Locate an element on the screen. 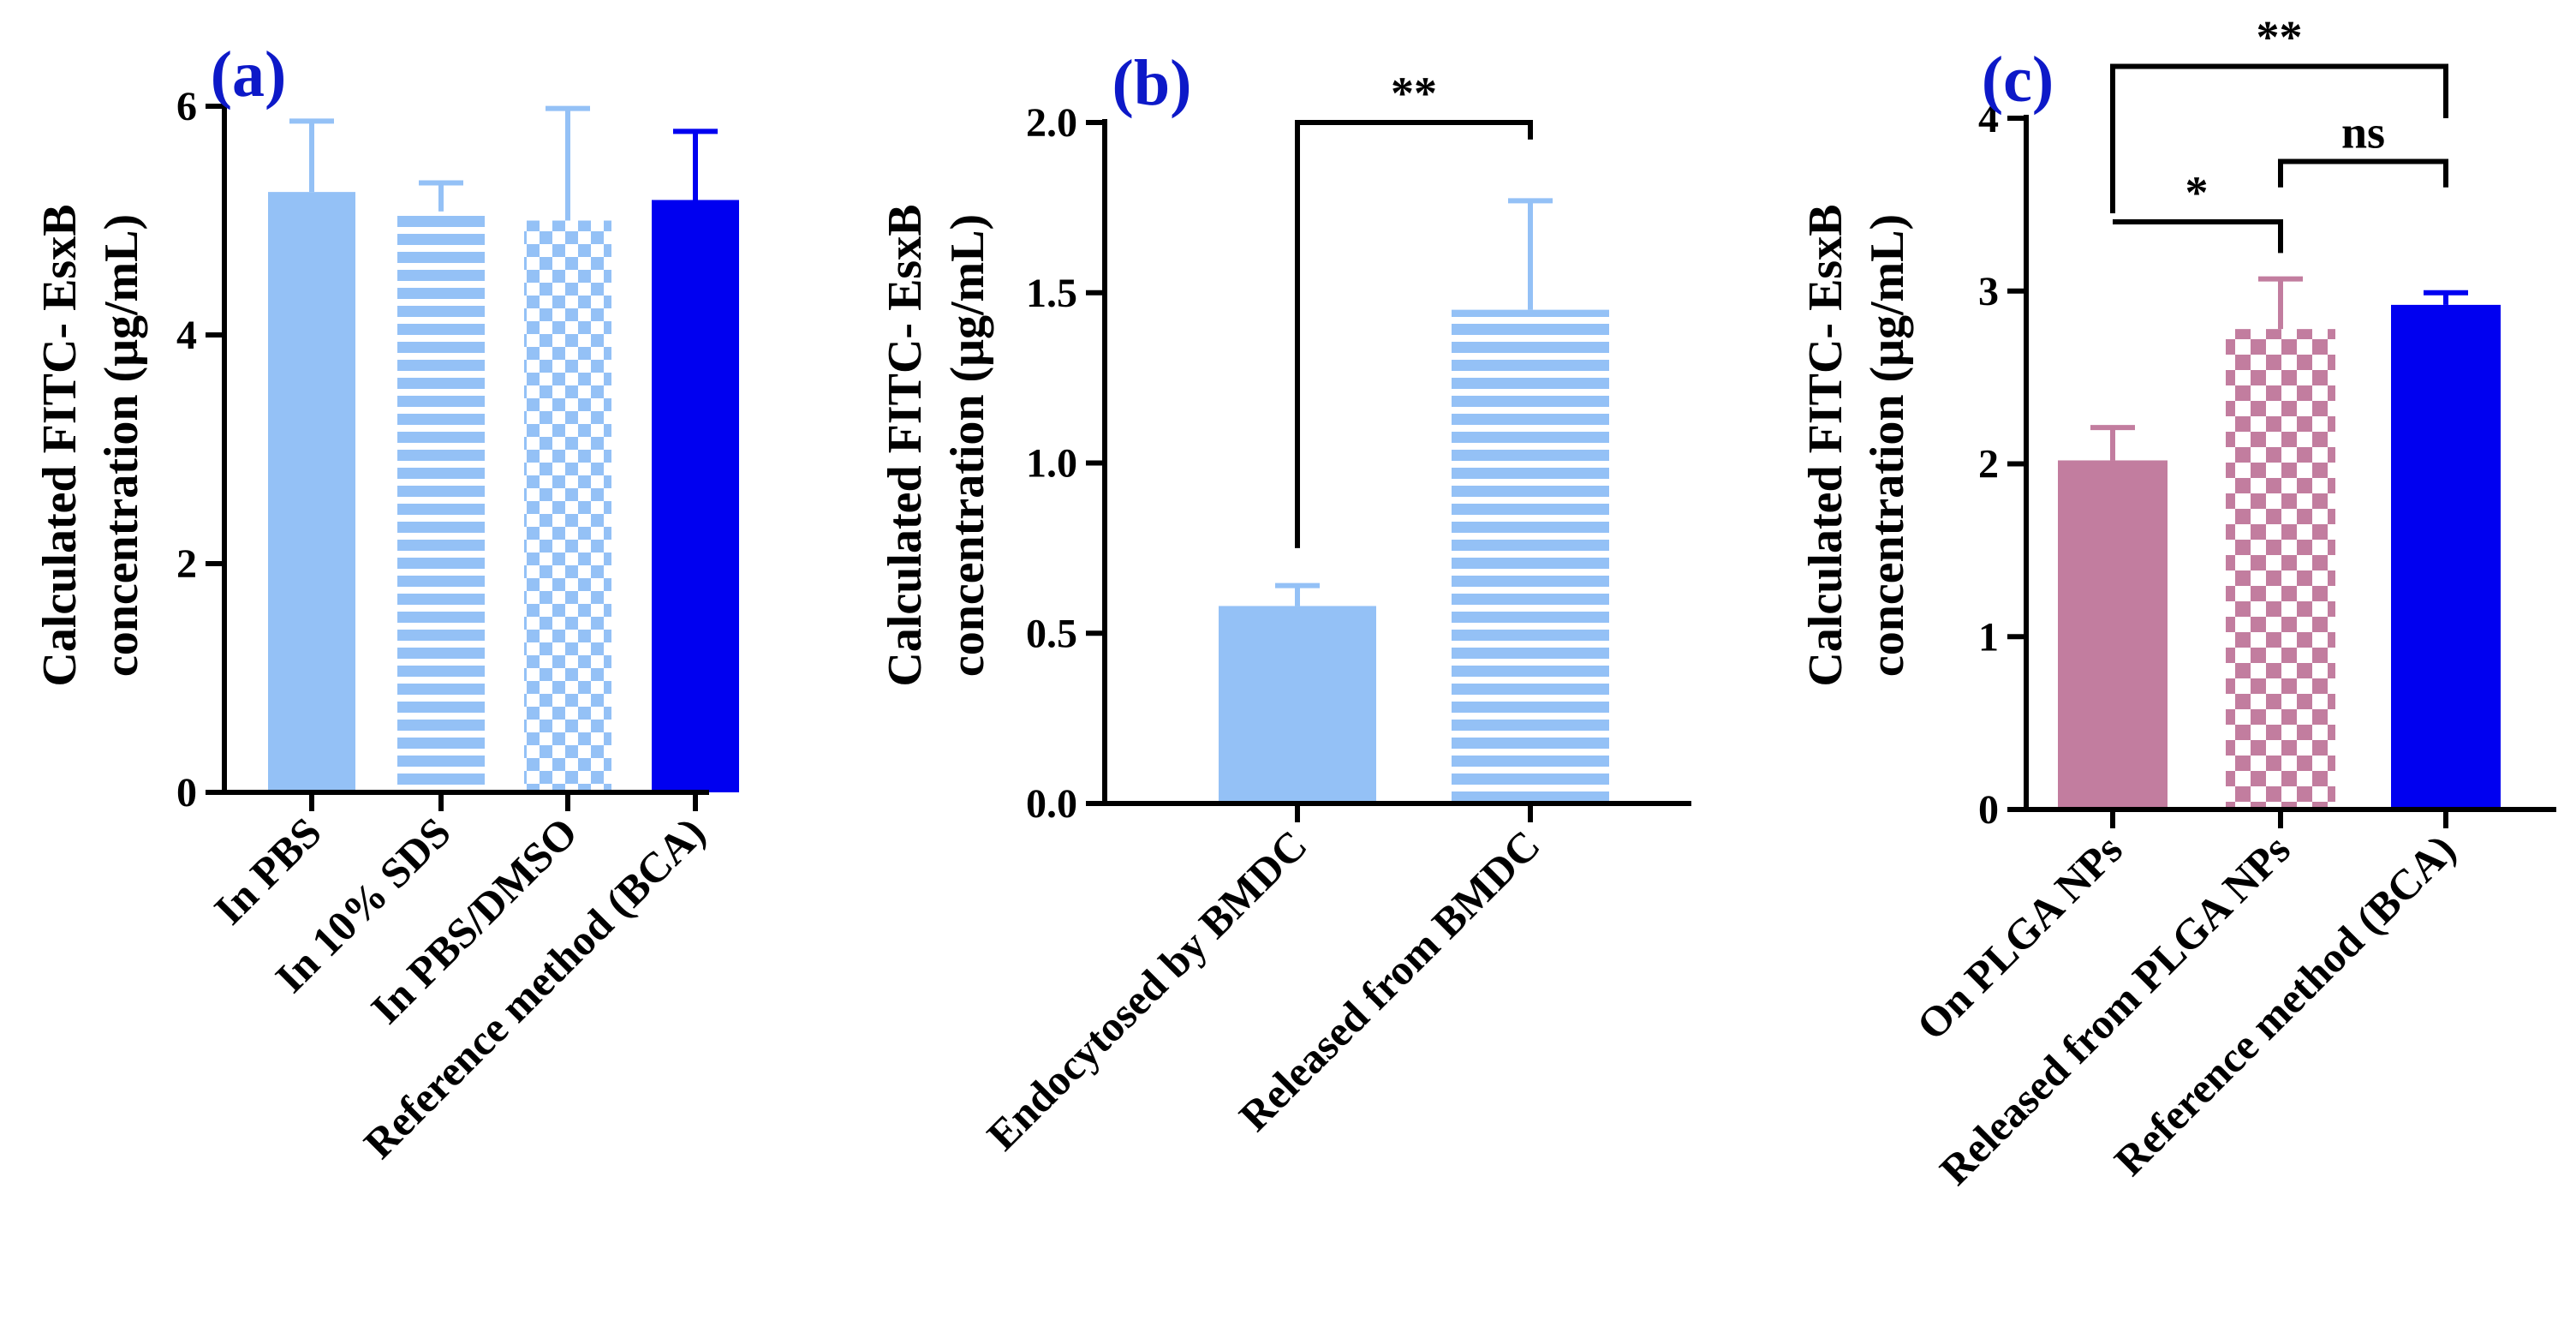 The image size is (2576, 1338). y-tick-label: 1.5 is located at coordinates (1051, 293).